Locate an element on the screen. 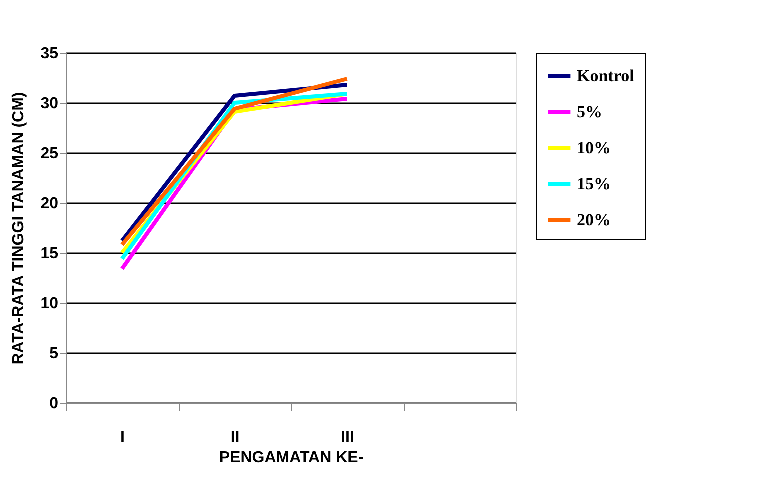 Image resolution: width=760 pixels, height=484 pixels. x-tick-label: III is located at coordinates (347, 438).